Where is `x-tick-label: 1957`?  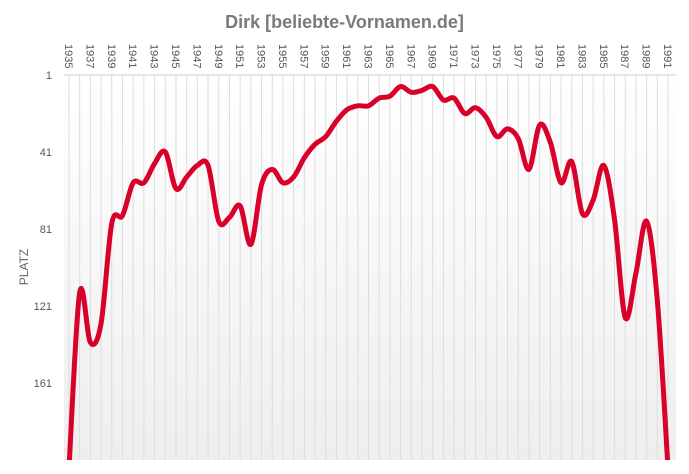
x-tick-label: 1957 is located at coordinates (303, 56).